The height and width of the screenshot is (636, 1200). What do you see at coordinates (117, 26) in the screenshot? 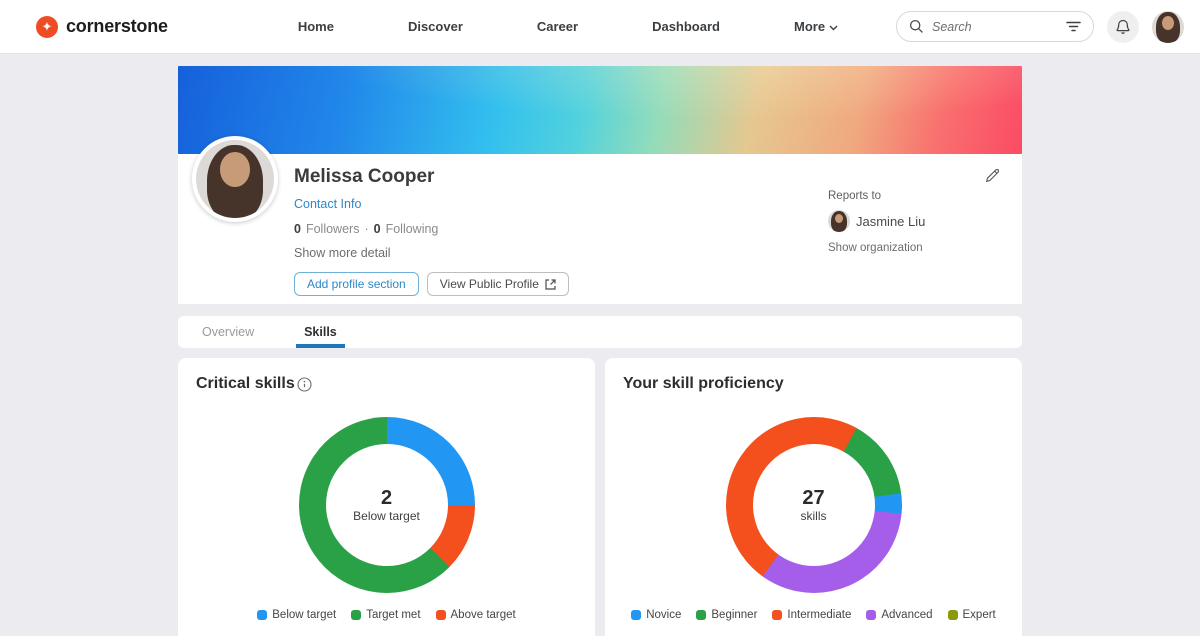
I see `brand-name: cornerstone` at bounding box center [117, 26].